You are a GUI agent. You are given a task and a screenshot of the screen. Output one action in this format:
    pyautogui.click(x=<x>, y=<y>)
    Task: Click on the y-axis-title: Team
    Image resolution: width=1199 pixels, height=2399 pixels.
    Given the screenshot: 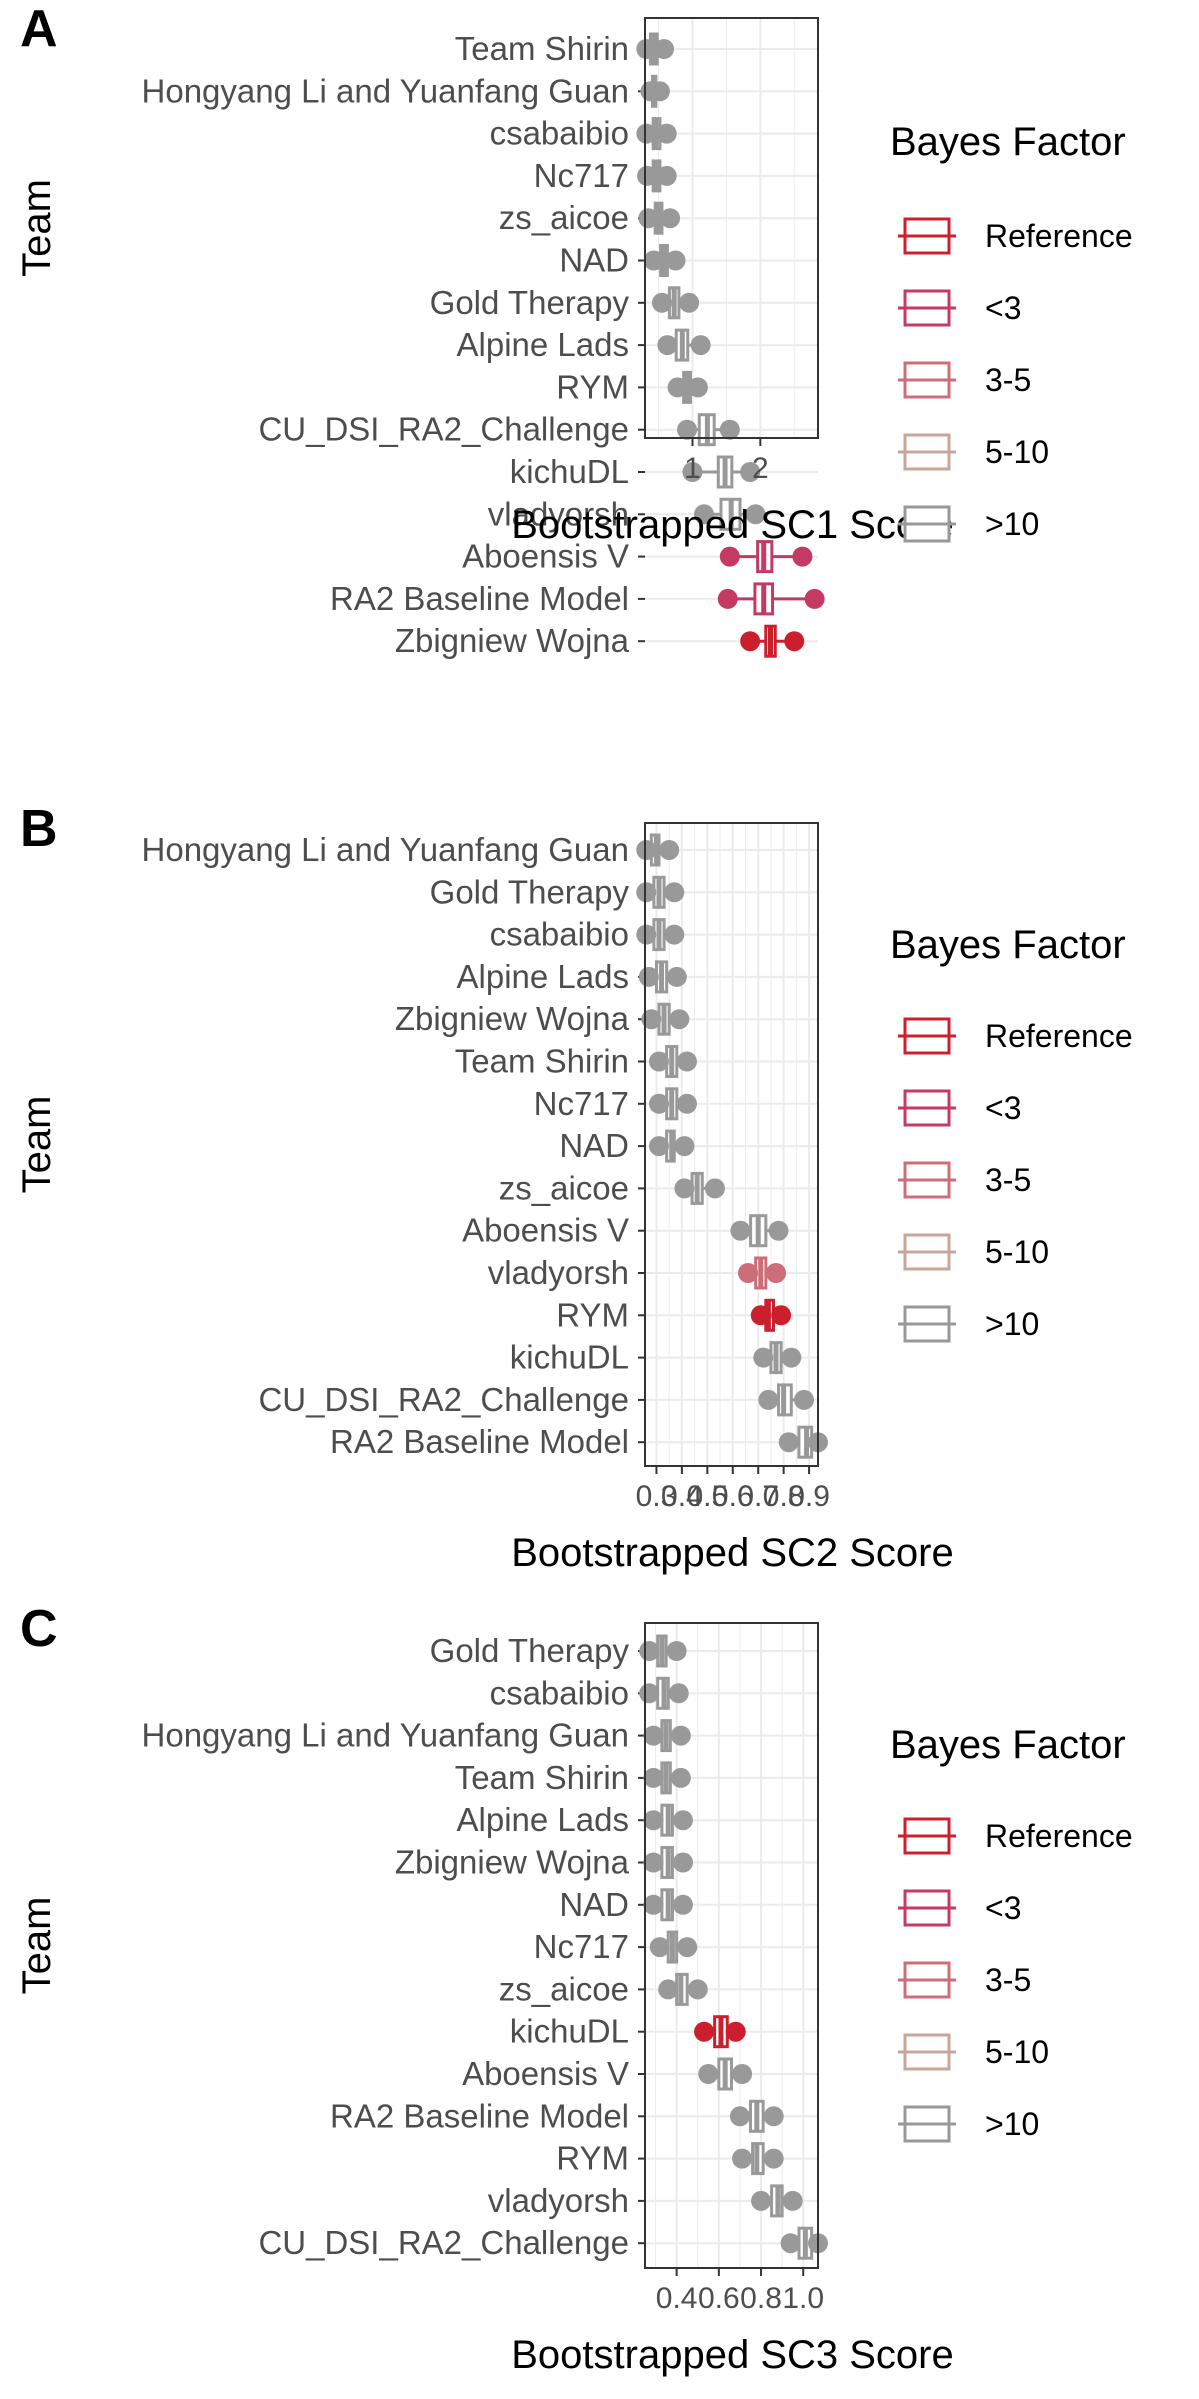 What is the action you would take?
    pyautogui.click(x=37, y=1145)
    